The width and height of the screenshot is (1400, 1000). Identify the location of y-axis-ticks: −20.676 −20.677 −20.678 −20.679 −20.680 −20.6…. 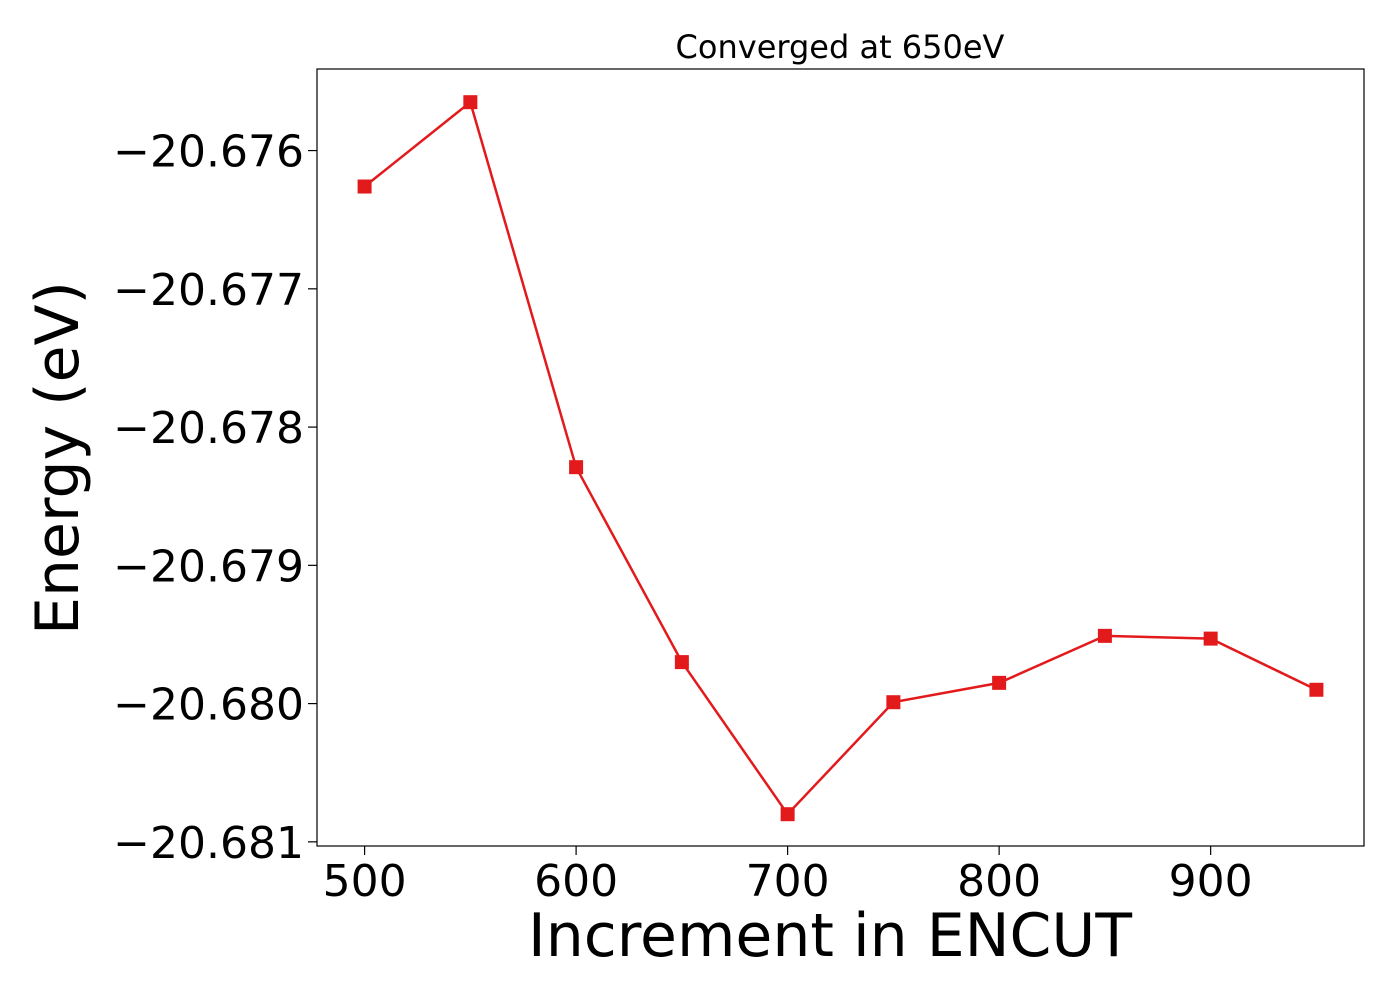
(215, 498).